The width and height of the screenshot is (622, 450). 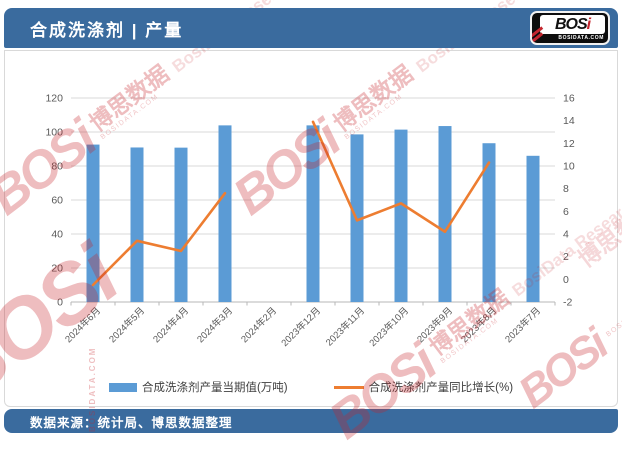 What do you see at coordinates (572, 24) in the screenshot?
I see `bosi-logo-text: BOS i` at bounding box center [572, 24].